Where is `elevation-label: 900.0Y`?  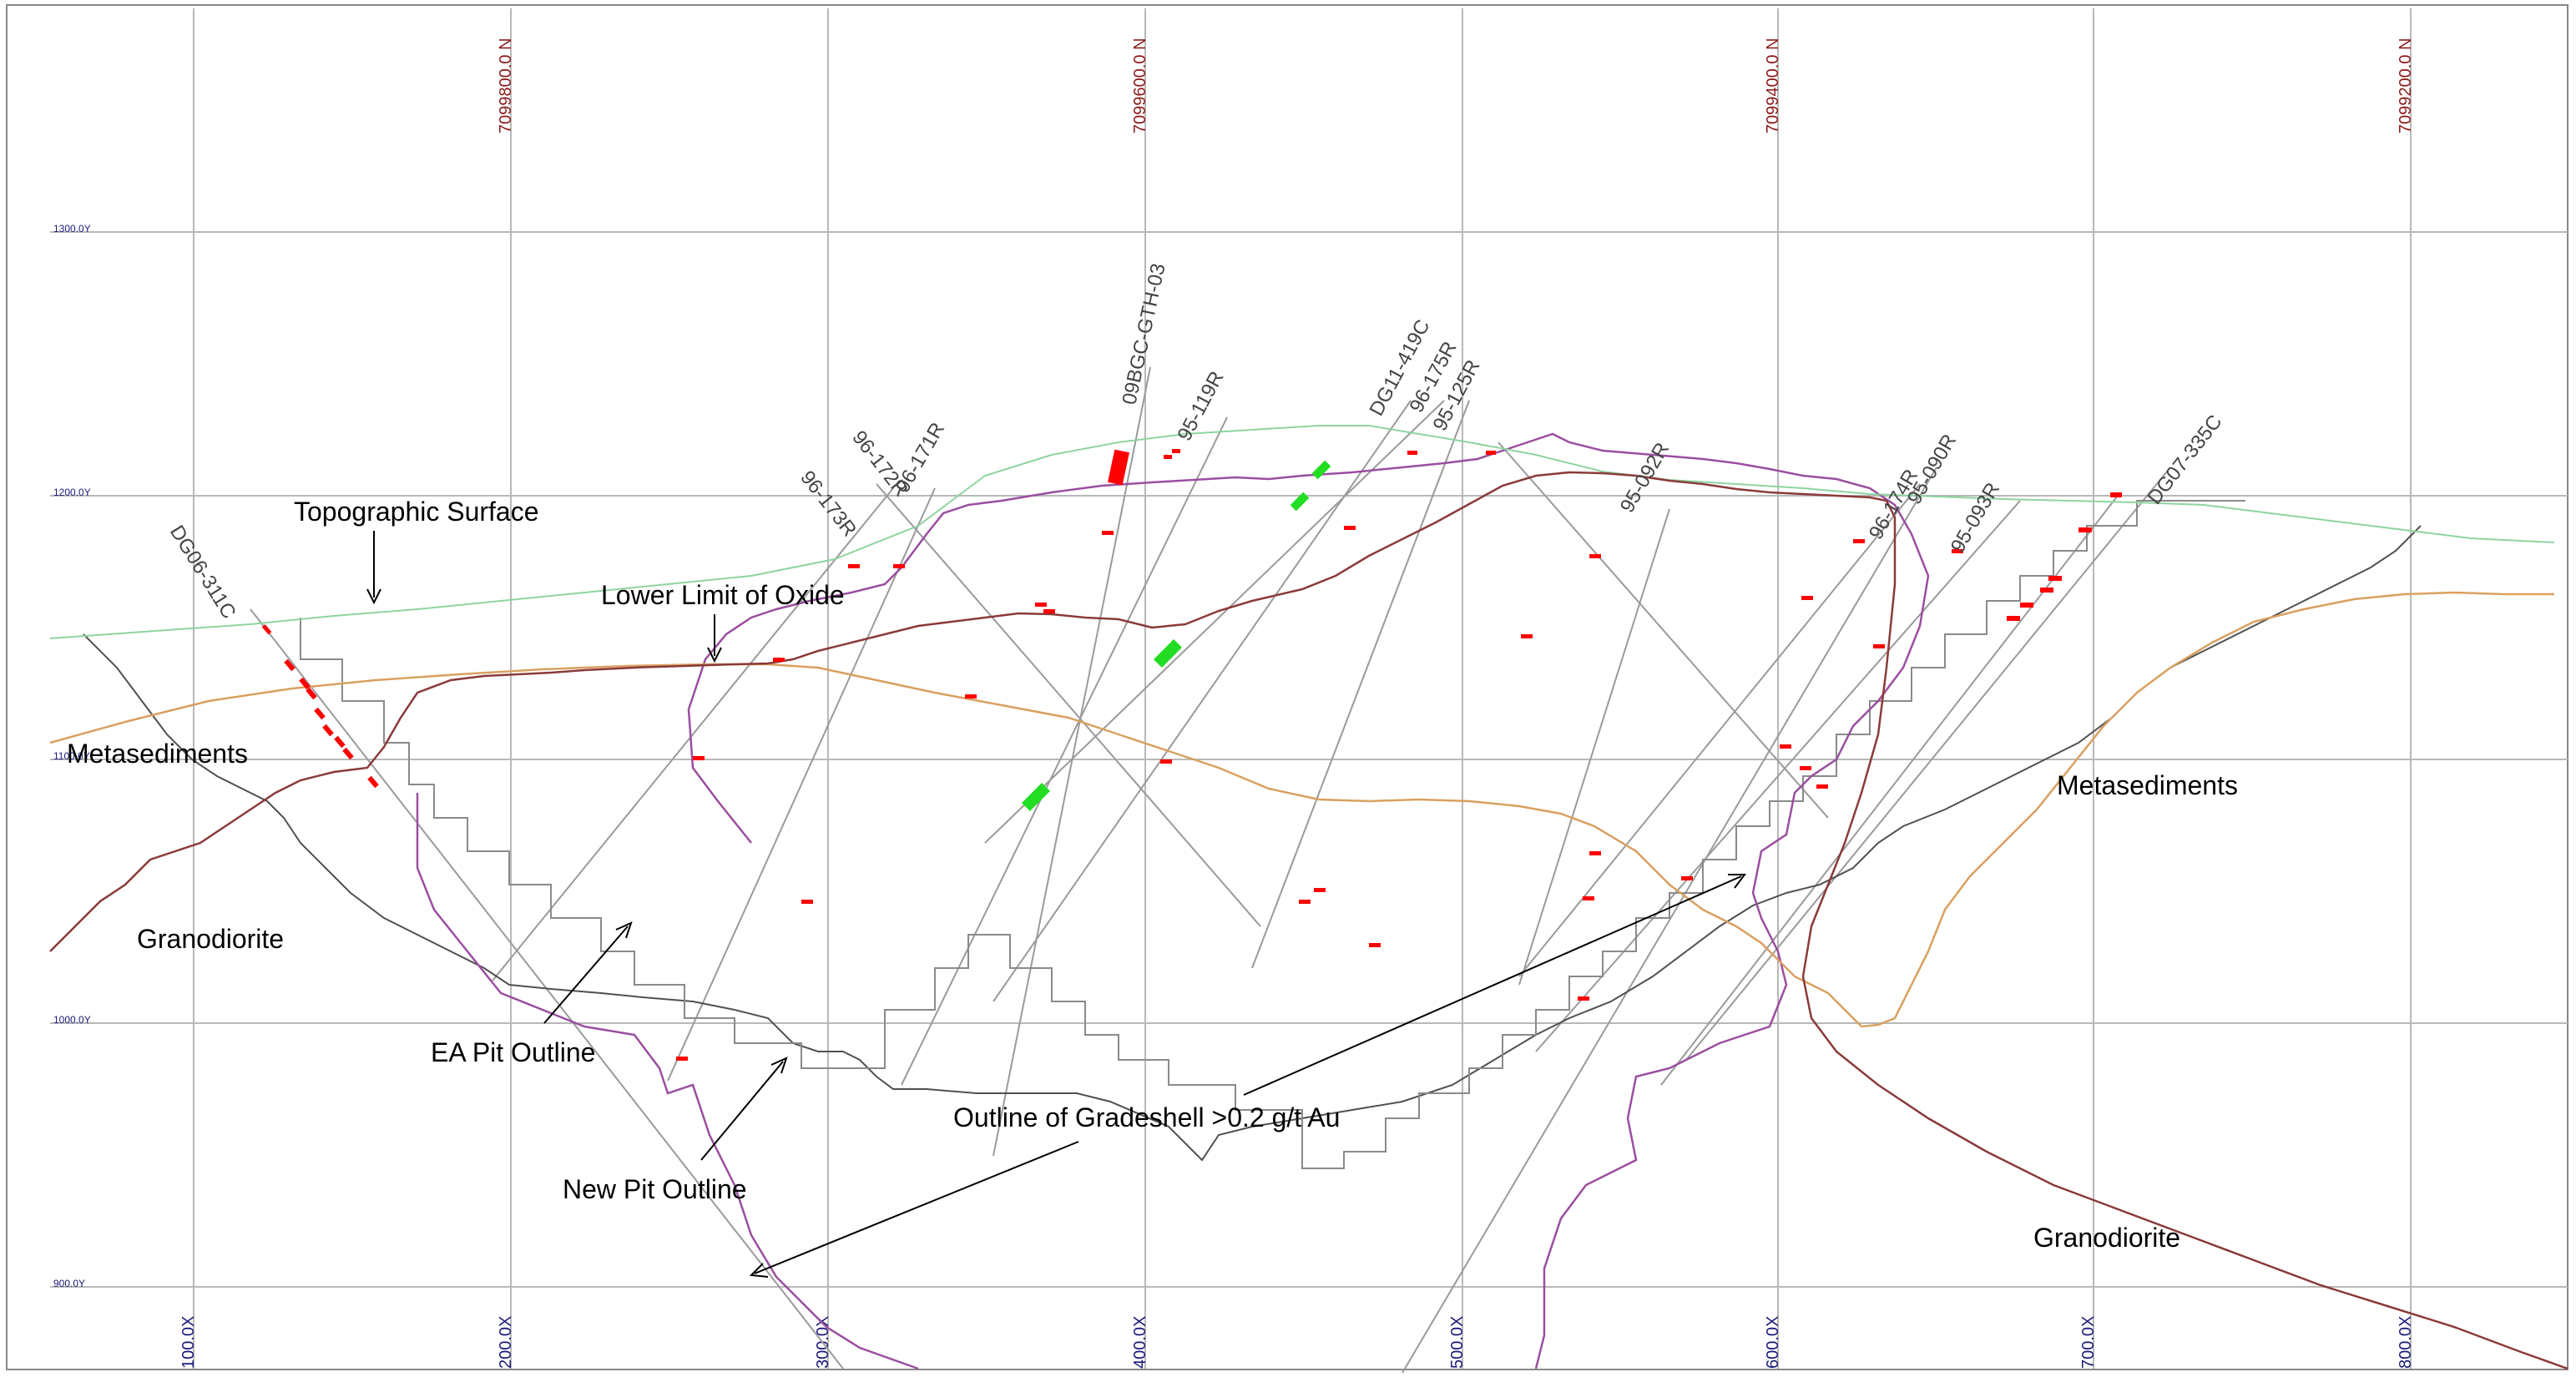 elevation-label: 900.0Y is located at coordinates (69, 1284).